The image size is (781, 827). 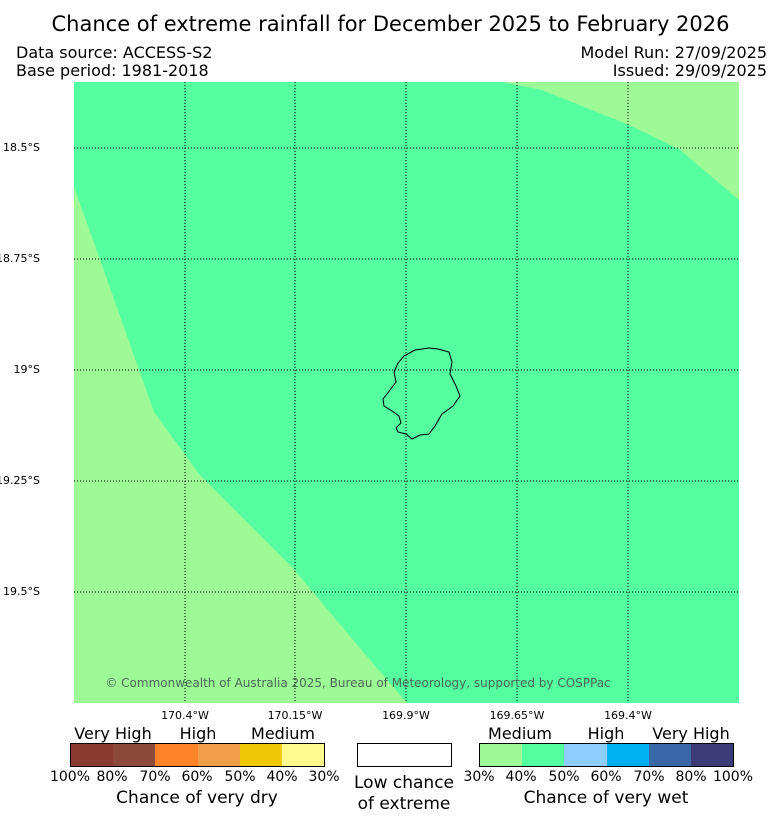 I want to click on dry-tick: 50%, so click(x=240, y=777).